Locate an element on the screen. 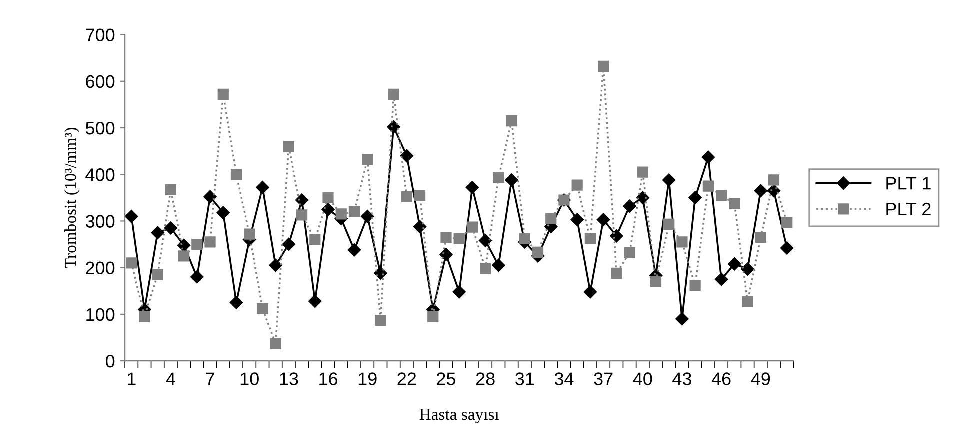  x-tick-label: 22 is located at coordinates (407, 379).